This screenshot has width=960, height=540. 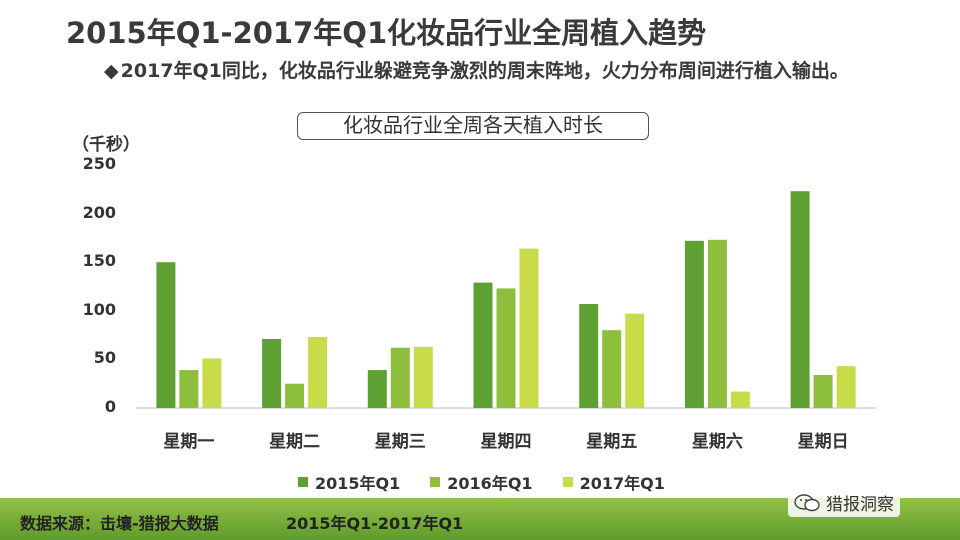 What do you see at coordinates (473, 126) in the screenshot?
I see `chart-title: 化妆品行业全周各天植入时长` at bounding box center [473, 126].